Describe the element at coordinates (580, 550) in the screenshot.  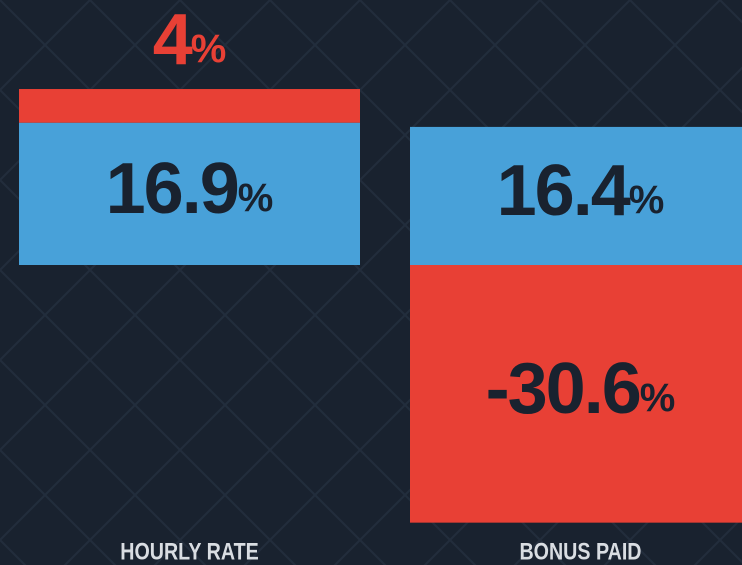
I see `category-label: BONUS PAID` at that location.